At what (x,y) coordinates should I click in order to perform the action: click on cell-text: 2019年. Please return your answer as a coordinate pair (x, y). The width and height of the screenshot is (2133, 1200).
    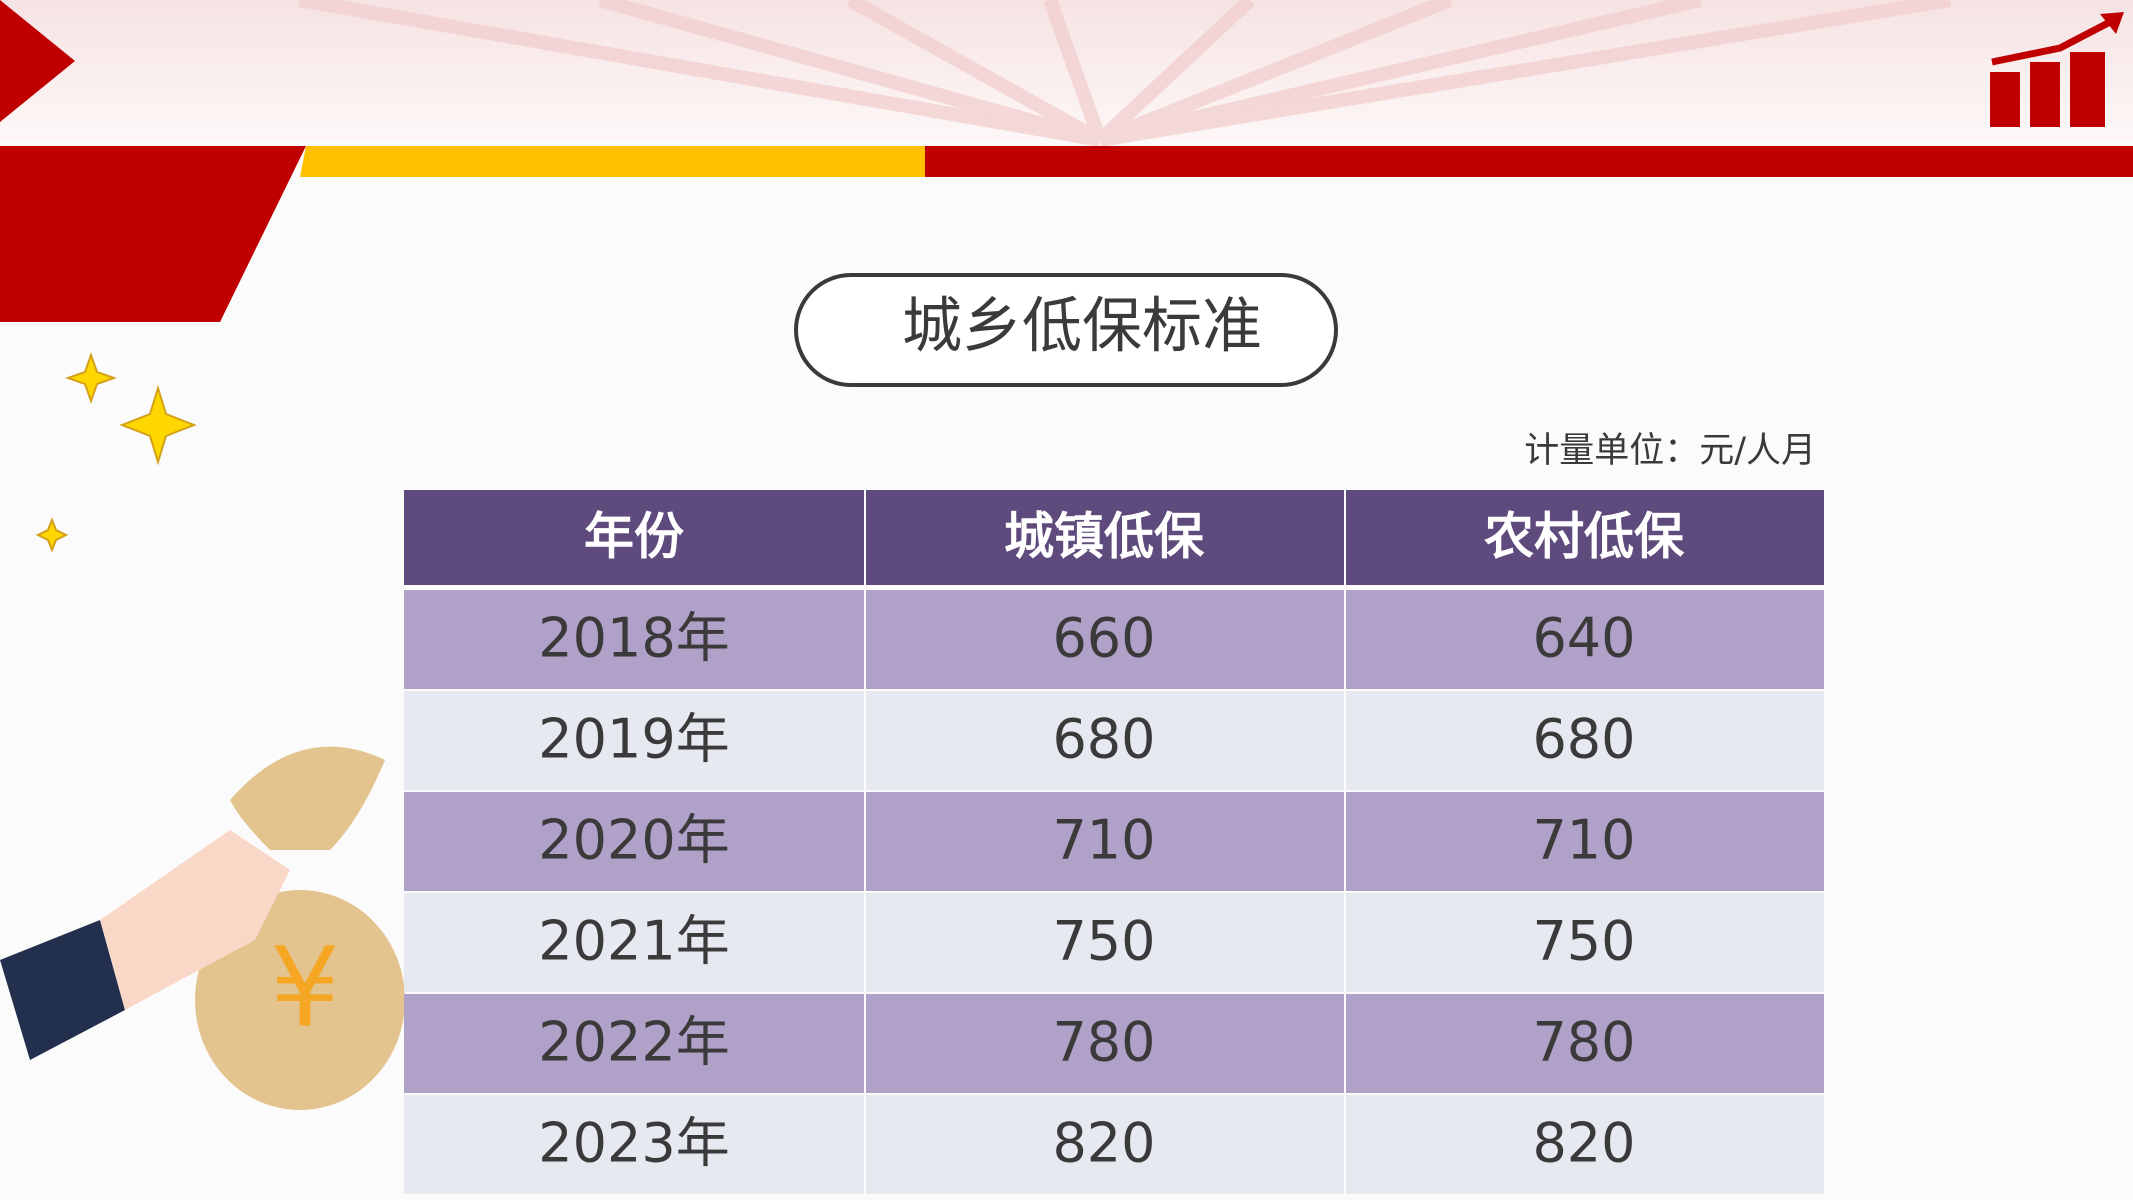
    Looking at the image, I should click on (633, 739).